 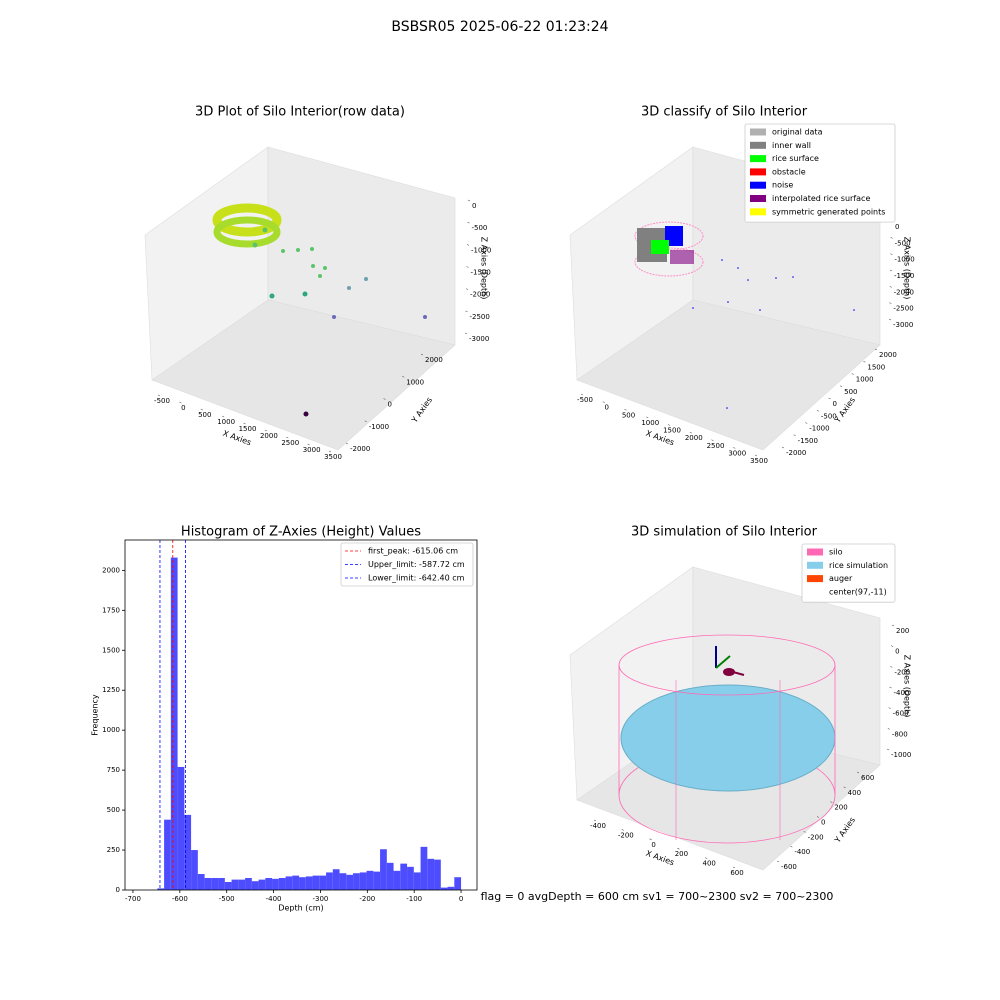 I want to click on z-tick-label: -1500, so click(x=481, y=273).